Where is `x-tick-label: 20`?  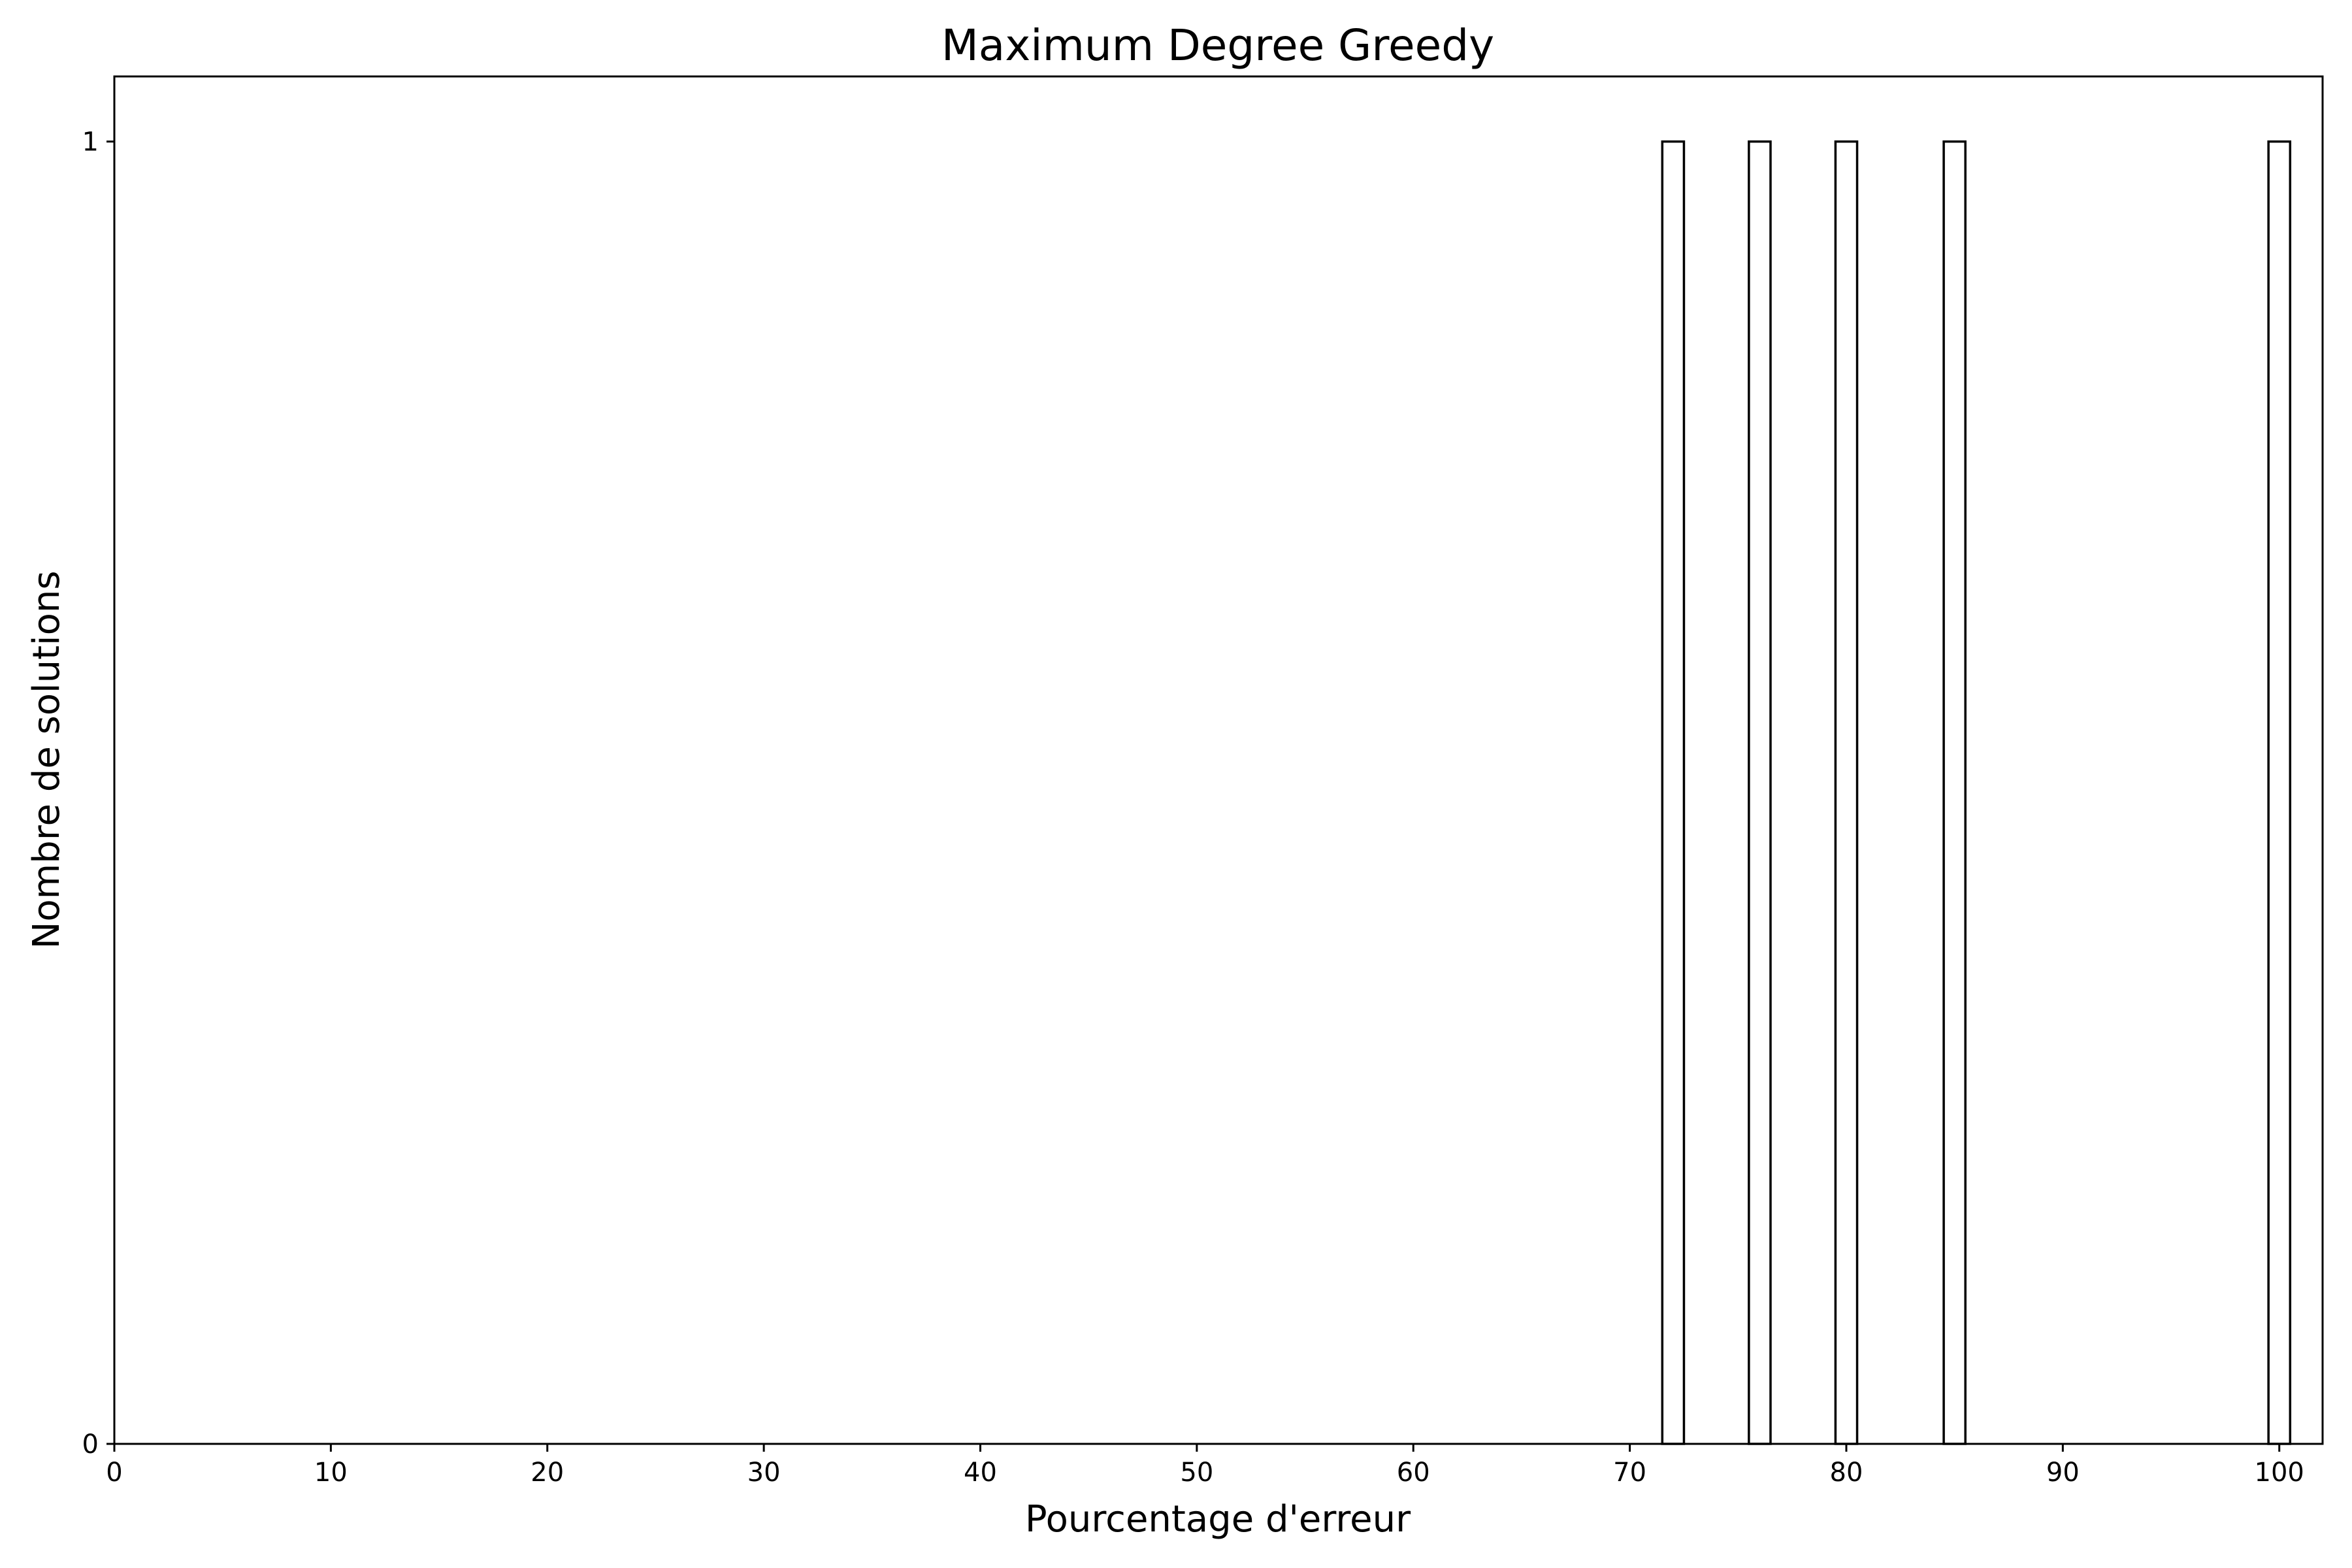 x-tick-label: 20 is located at coordinates (547, 1473).